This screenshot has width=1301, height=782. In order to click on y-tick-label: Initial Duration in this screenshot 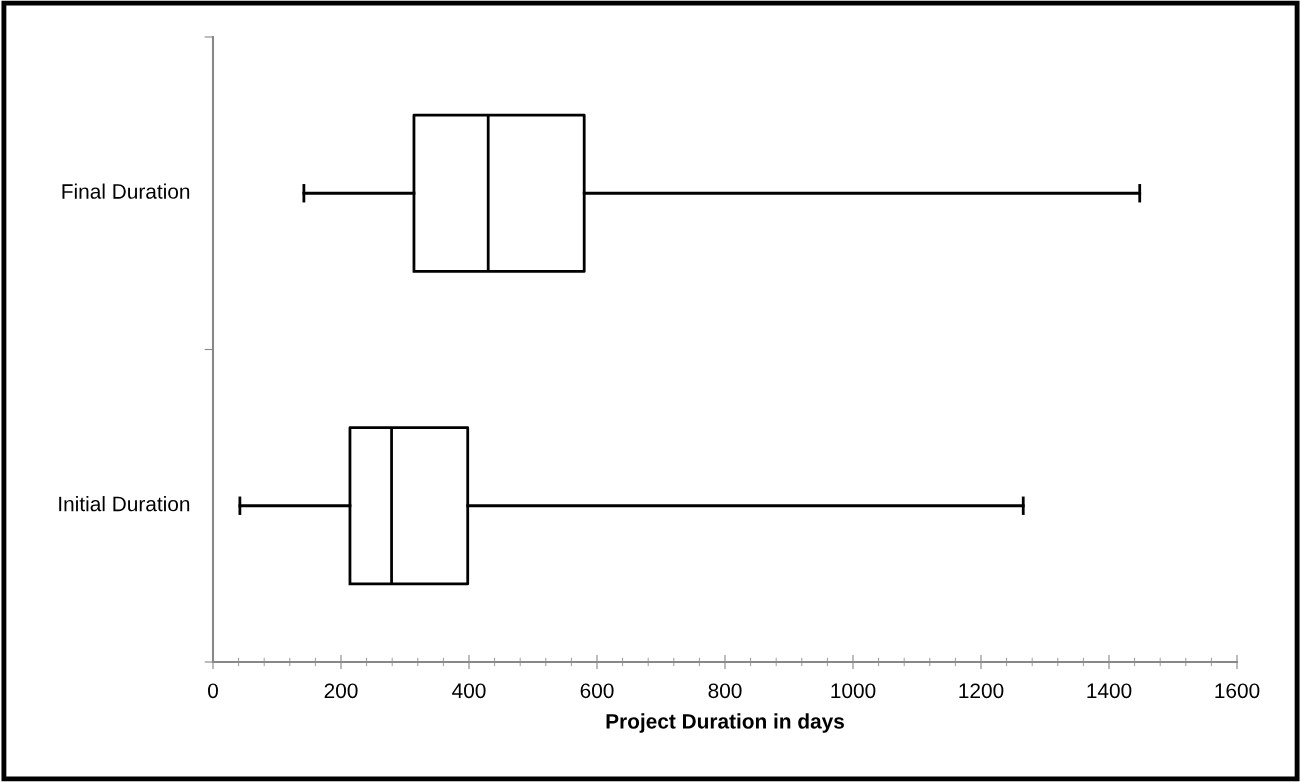, I will do `click(124, 504)`.